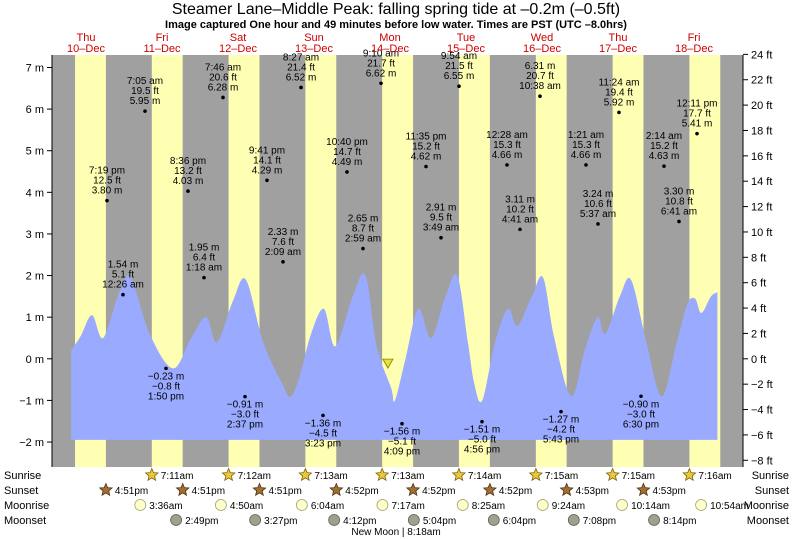  Describe the element at coordinates (482, 440) in the screenshot. I see `extreme-label: −5.0 ft` at that location.